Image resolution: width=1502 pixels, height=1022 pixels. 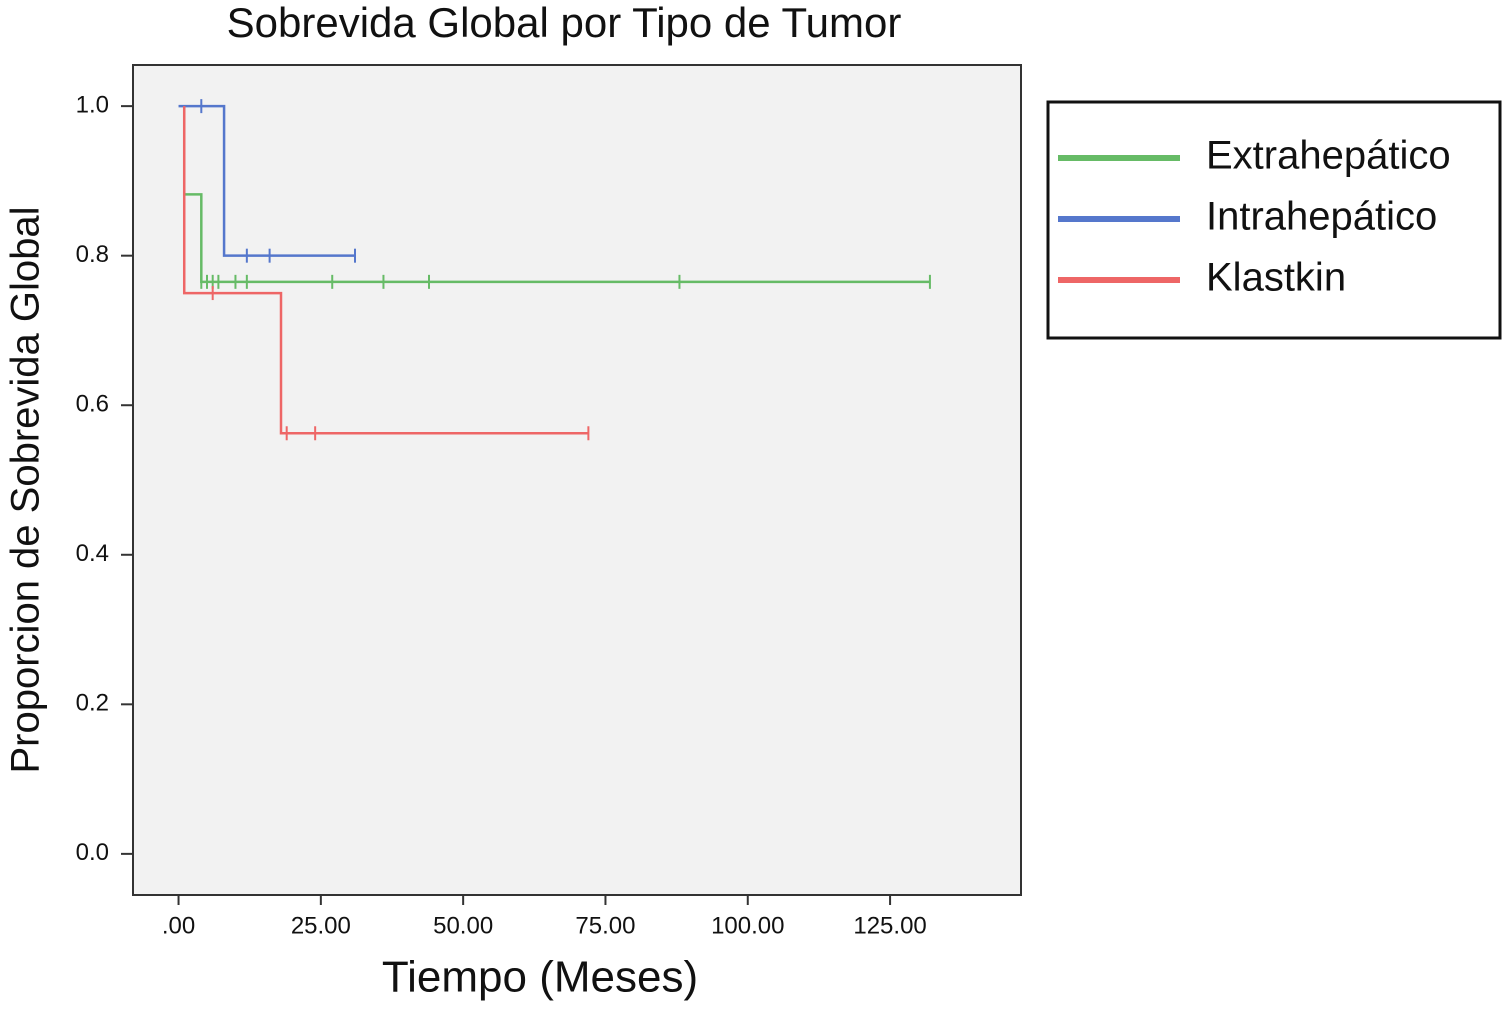 I want to click on legend-label: Extrahepático, so click(x=1328, y=156).